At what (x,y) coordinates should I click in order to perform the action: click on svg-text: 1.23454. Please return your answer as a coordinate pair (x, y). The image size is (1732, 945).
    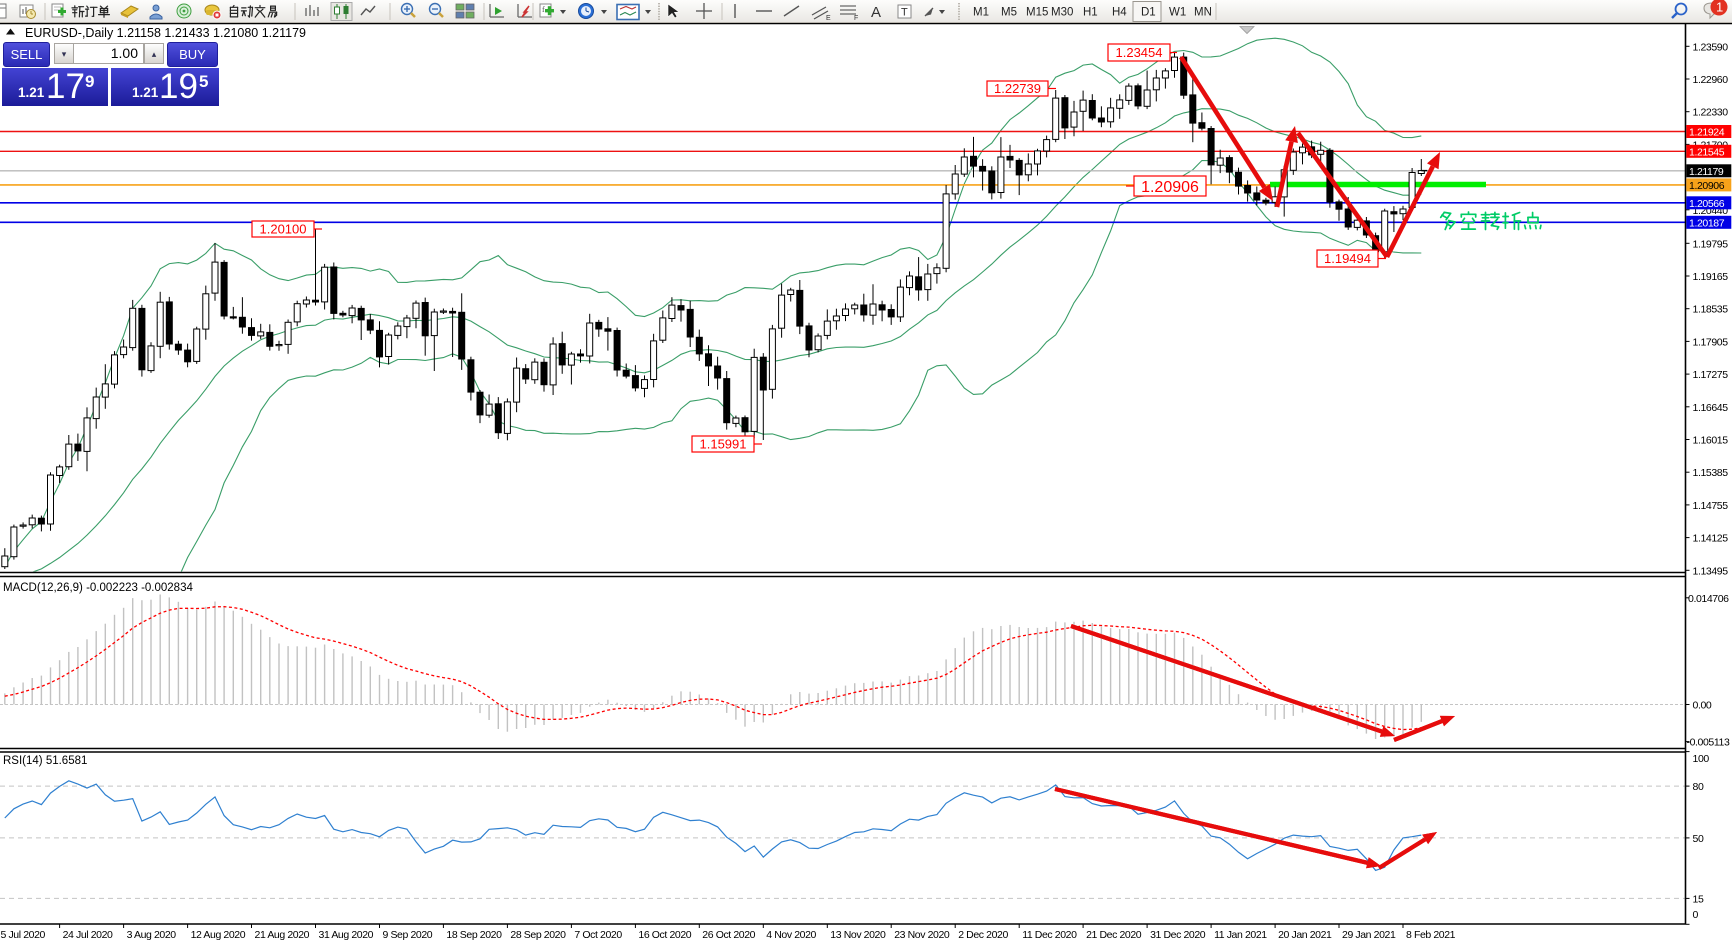
    Looking at the image, I should click on (1139, 52).